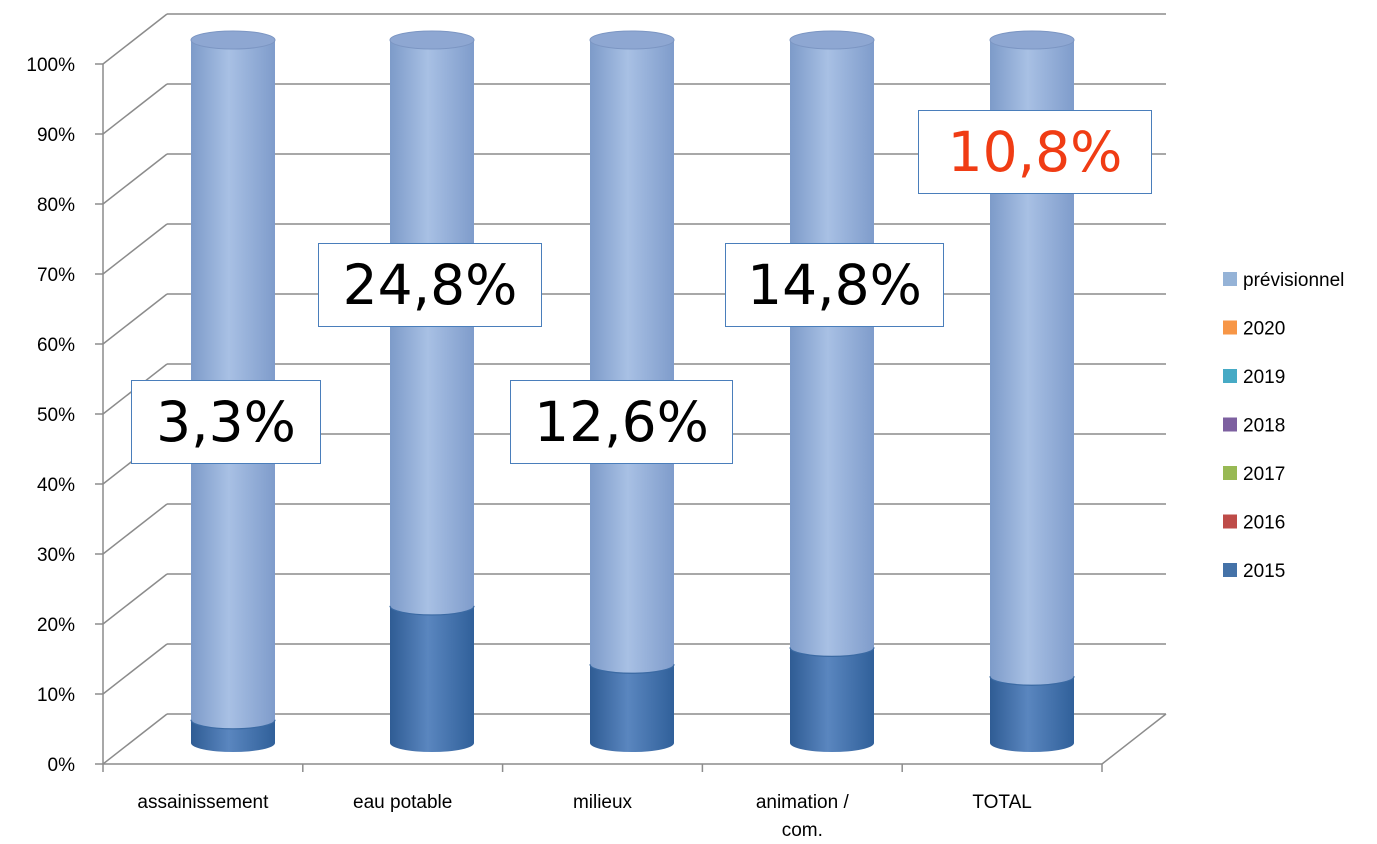  I want to click on x-tick-label: com., so click(802, 830).